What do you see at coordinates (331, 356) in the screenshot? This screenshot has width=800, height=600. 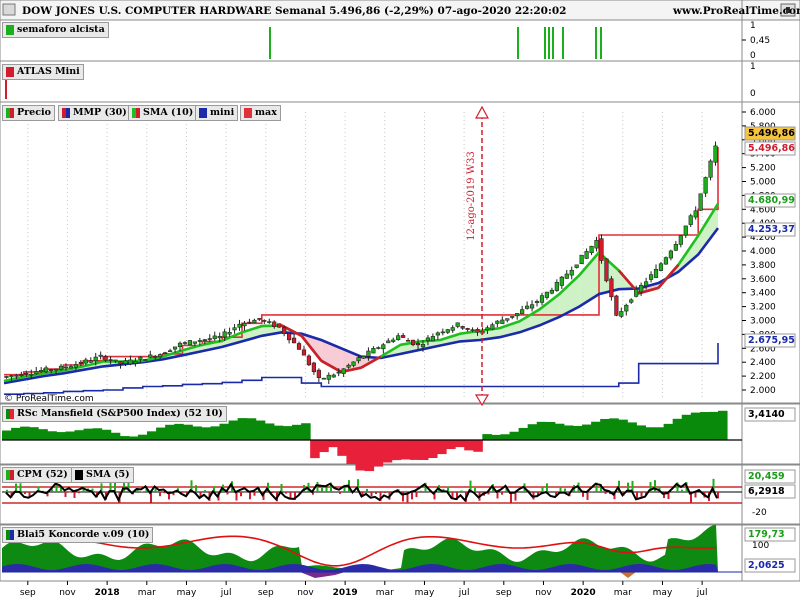 I see `bear-spread-fill` at bounding box center [331, 356].